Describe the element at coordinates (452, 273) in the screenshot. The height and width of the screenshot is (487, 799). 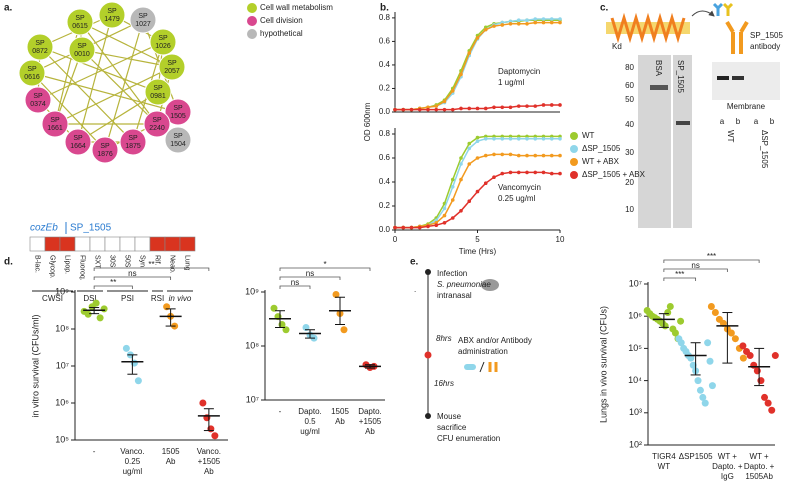
I see `step-label: Infection` at that location.